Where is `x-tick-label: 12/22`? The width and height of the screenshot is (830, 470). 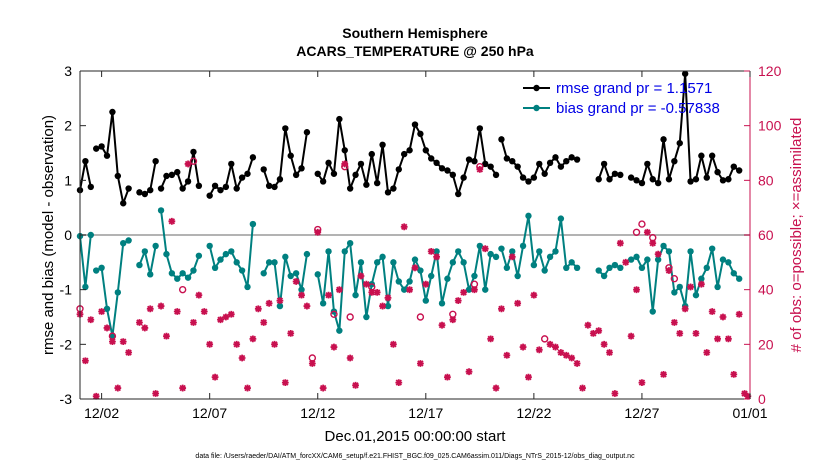
x-tick-label: 12/22 is located at coordinates (533, 413).